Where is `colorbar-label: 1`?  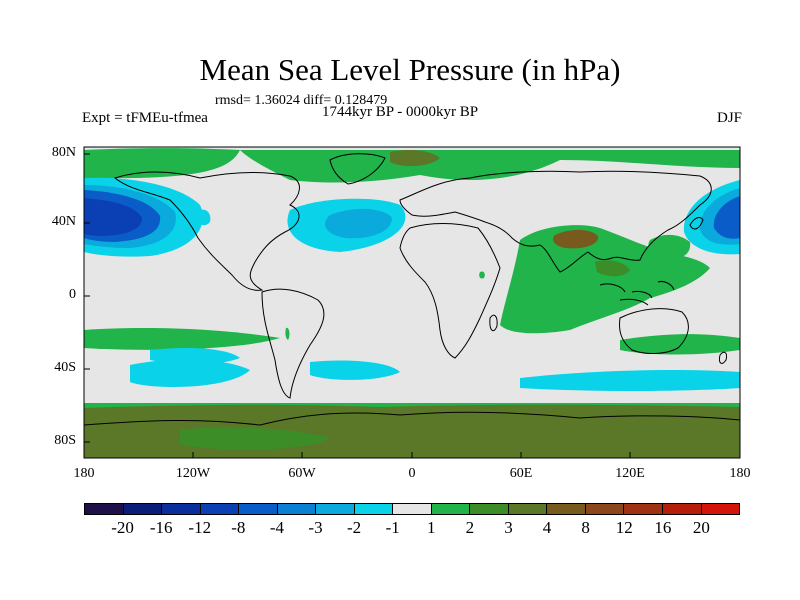 colorbar-label: 1 is located at coordinates (431, 527).